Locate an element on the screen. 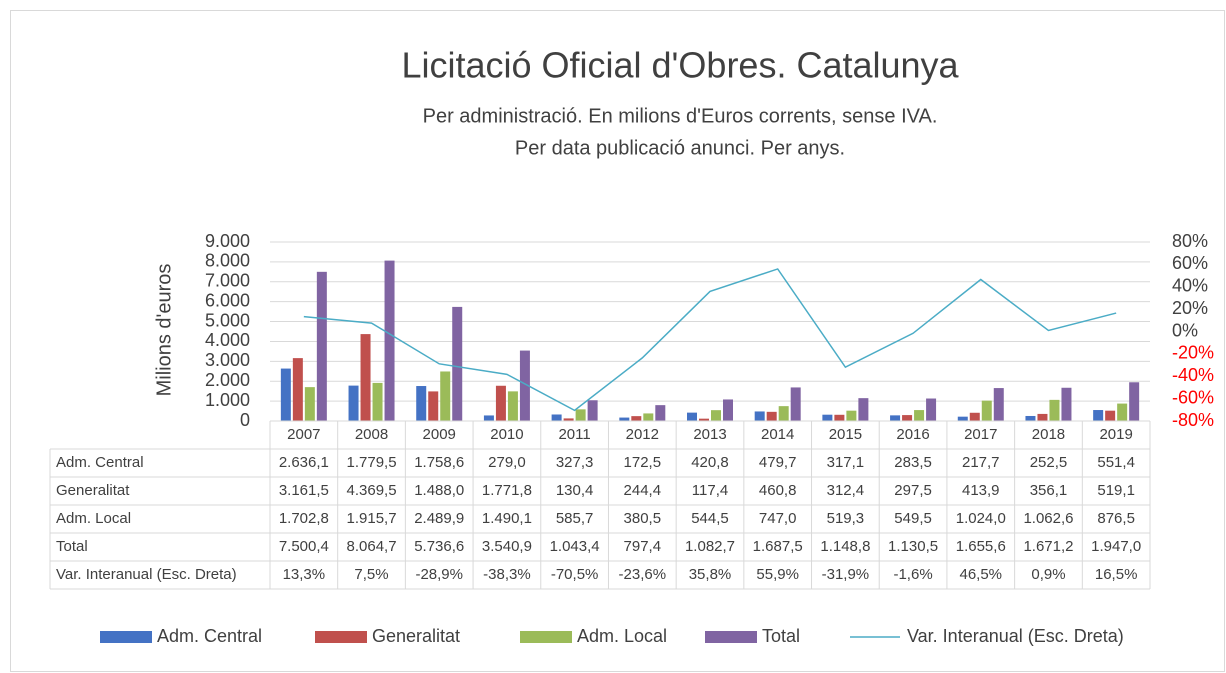  x-tick-label: 2012 is located at coordinates (642, 434).